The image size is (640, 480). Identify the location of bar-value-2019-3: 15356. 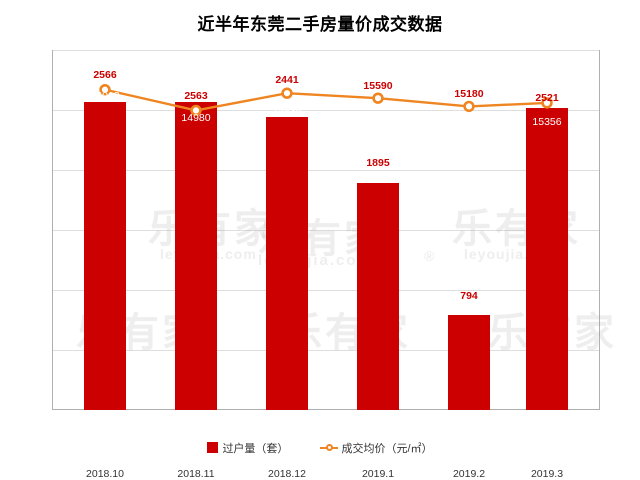
(547, 122).